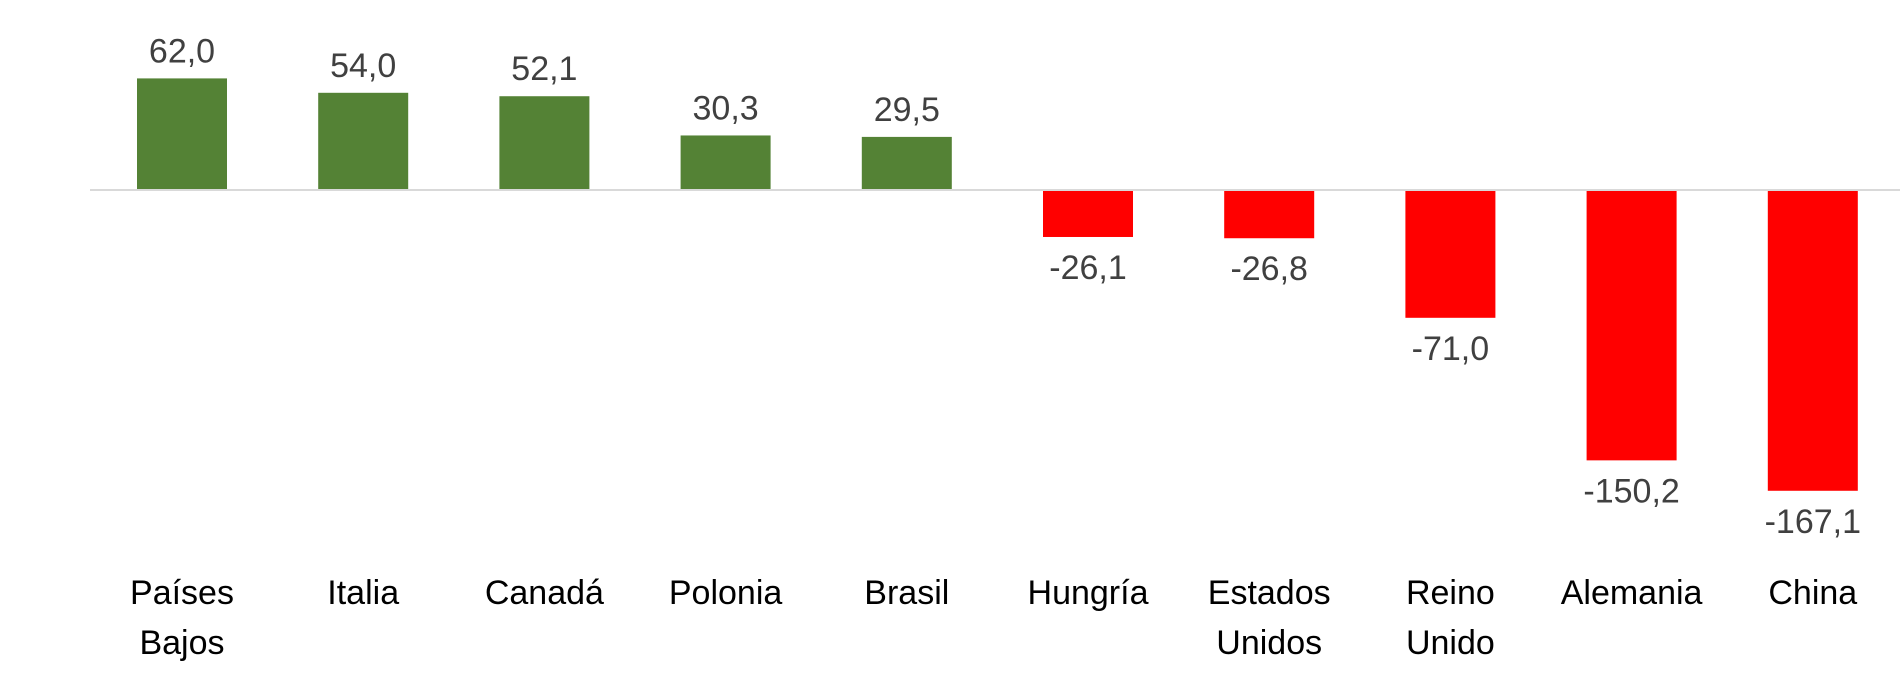 Image resolution: width=1900 pixels, height=684 pixels. I want to click on category-label-6-line-1: Unidos, so click(1269, 643).